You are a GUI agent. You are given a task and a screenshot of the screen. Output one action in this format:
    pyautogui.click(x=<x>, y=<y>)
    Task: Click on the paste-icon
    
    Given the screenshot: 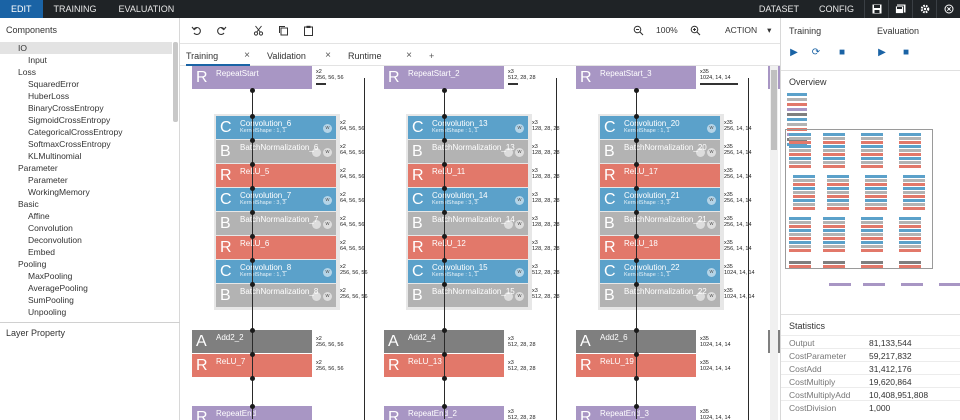 What is the action you would take?
    pyautogui.click(x=308, y=31)
    